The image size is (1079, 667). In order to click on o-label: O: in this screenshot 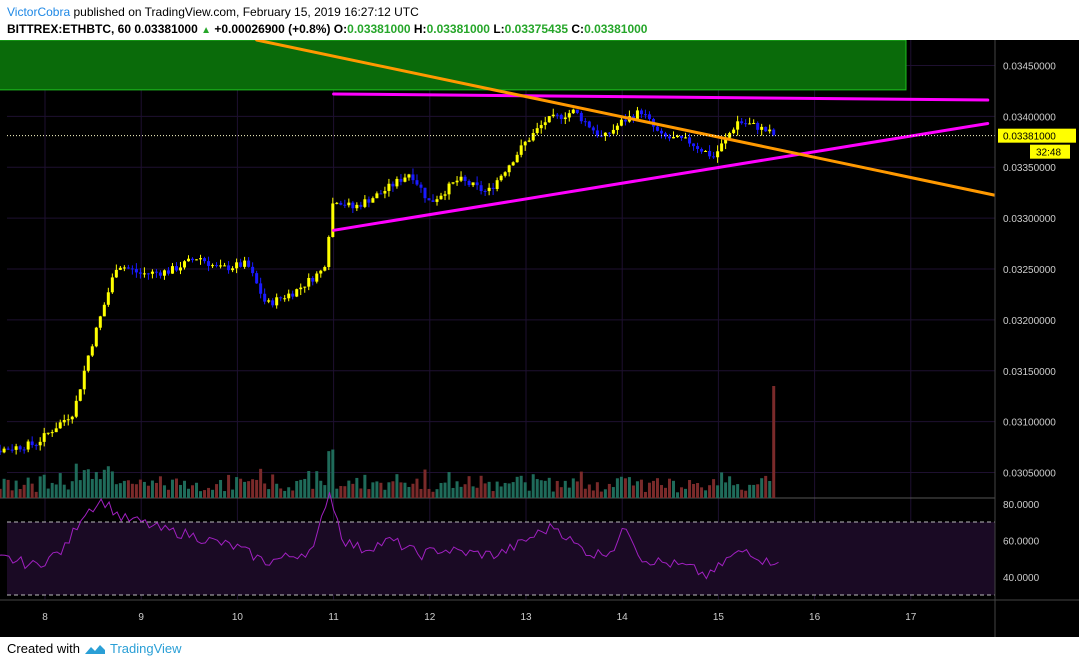, I will do `click(340, 29)`.